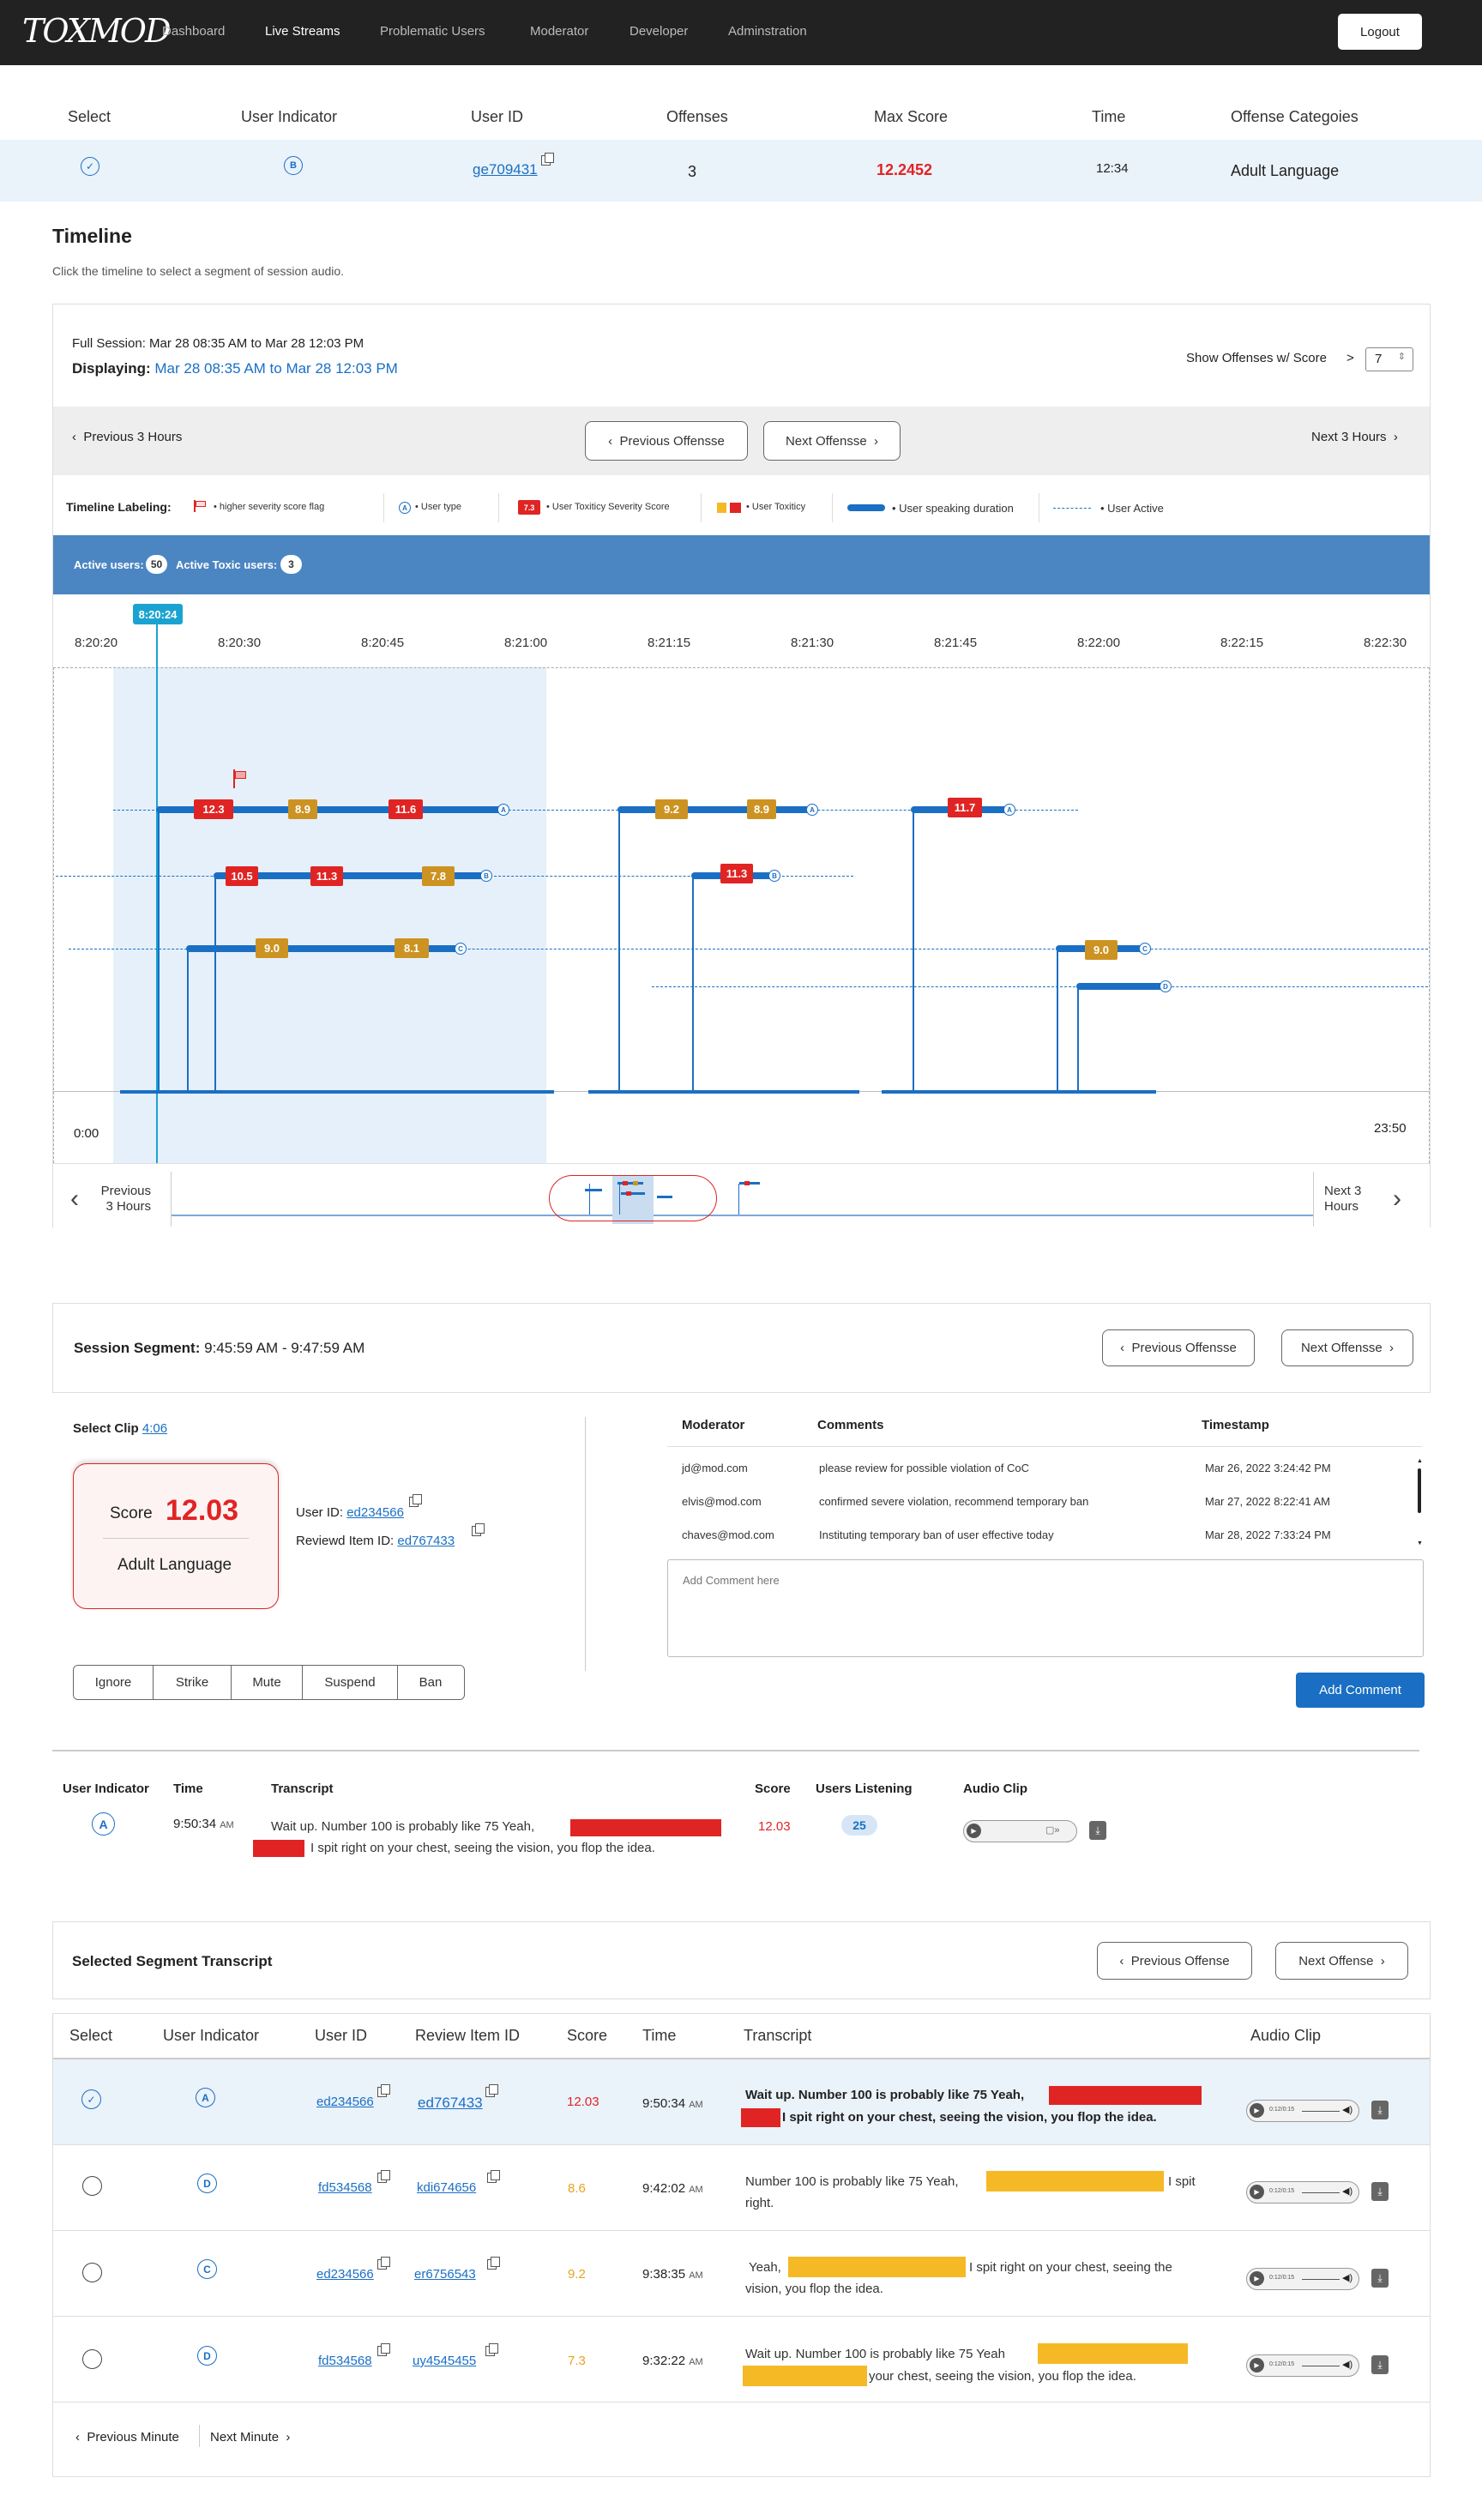  What do you see at coordinates (1360, 1690) in the screenshot?
I see `add-comment-button: Add Comment` at bounding box center [1360, 1690].